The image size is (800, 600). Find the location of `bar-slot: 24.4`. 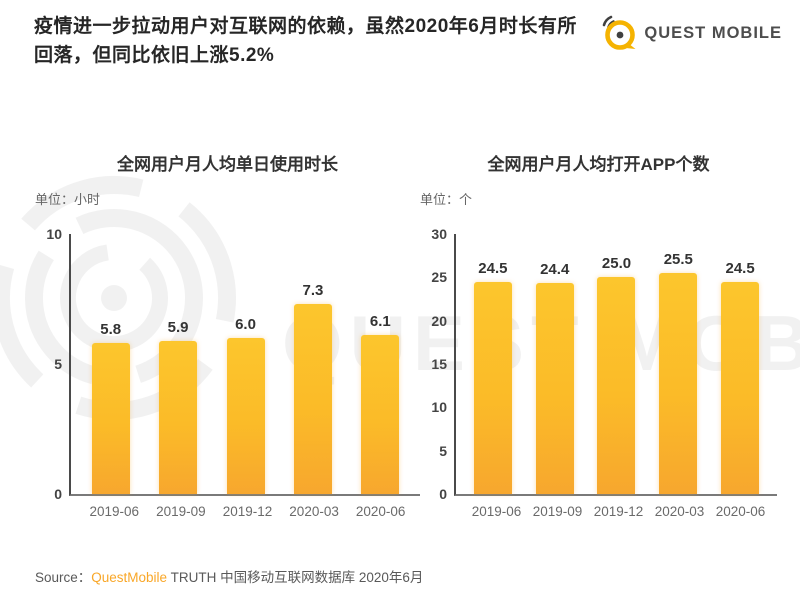

bar-slot: 24.4 is located at coordinates (555, 377).